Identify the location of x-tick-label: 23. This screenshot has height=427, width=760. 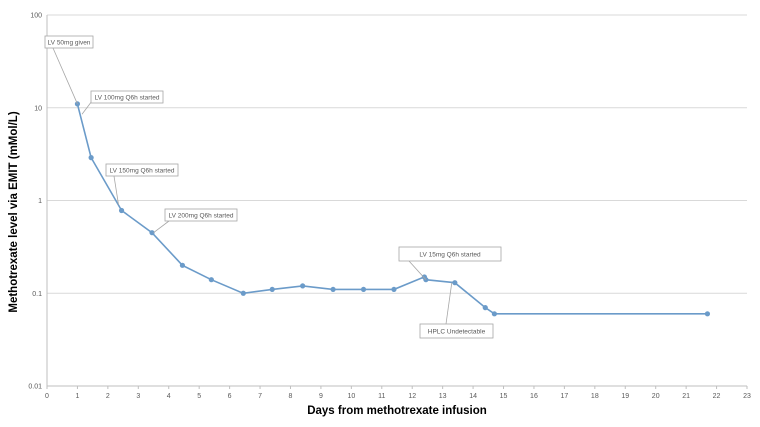
(747, 396).